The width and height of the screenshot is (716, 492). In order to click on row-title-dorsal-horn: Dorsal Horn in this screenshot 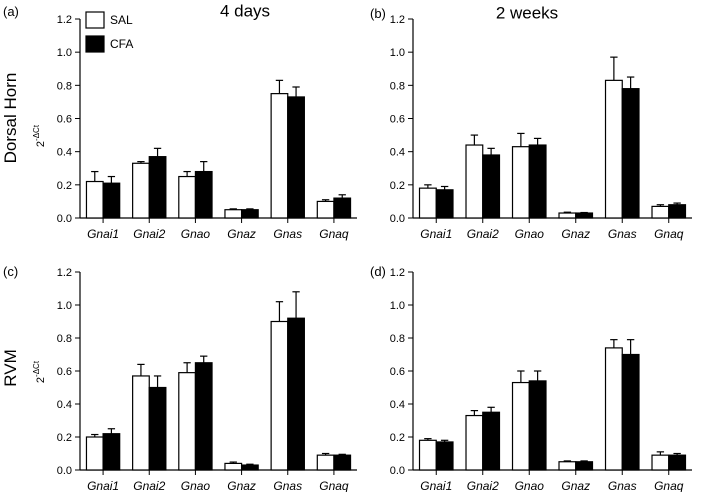, I will do `click(10, 118)`.